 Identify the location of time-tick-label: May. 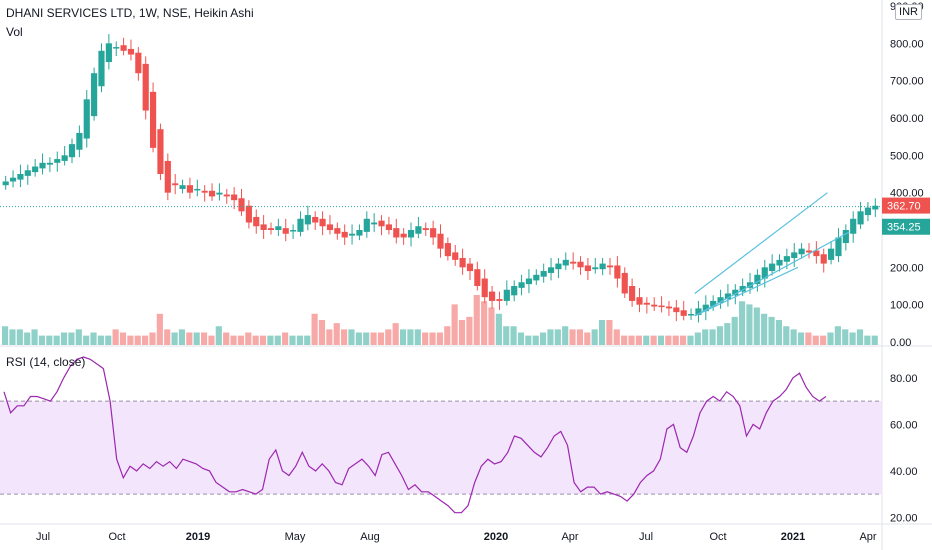
(295, 537).